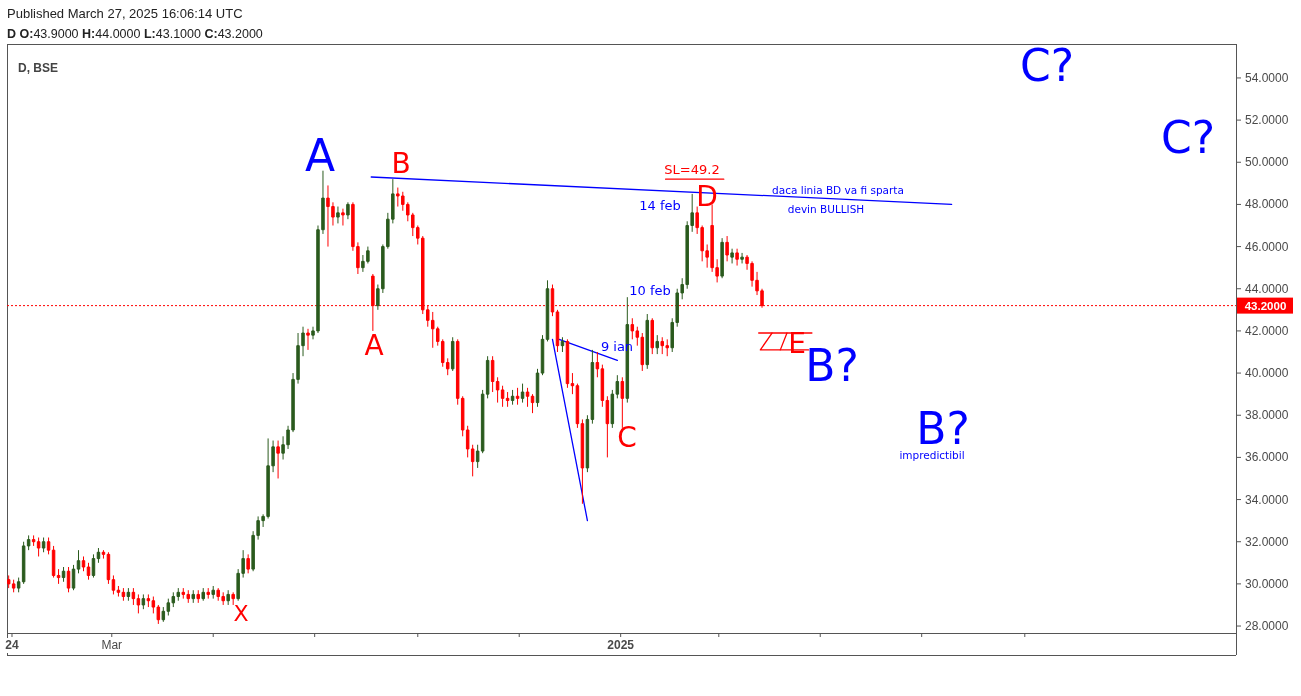 This screenshot has width=1301, height=696. What do you see at coordinates (1267, 330) in the screenshot?
I see `y-tick-label: 42.0000` at bounding box center [1267, 330].